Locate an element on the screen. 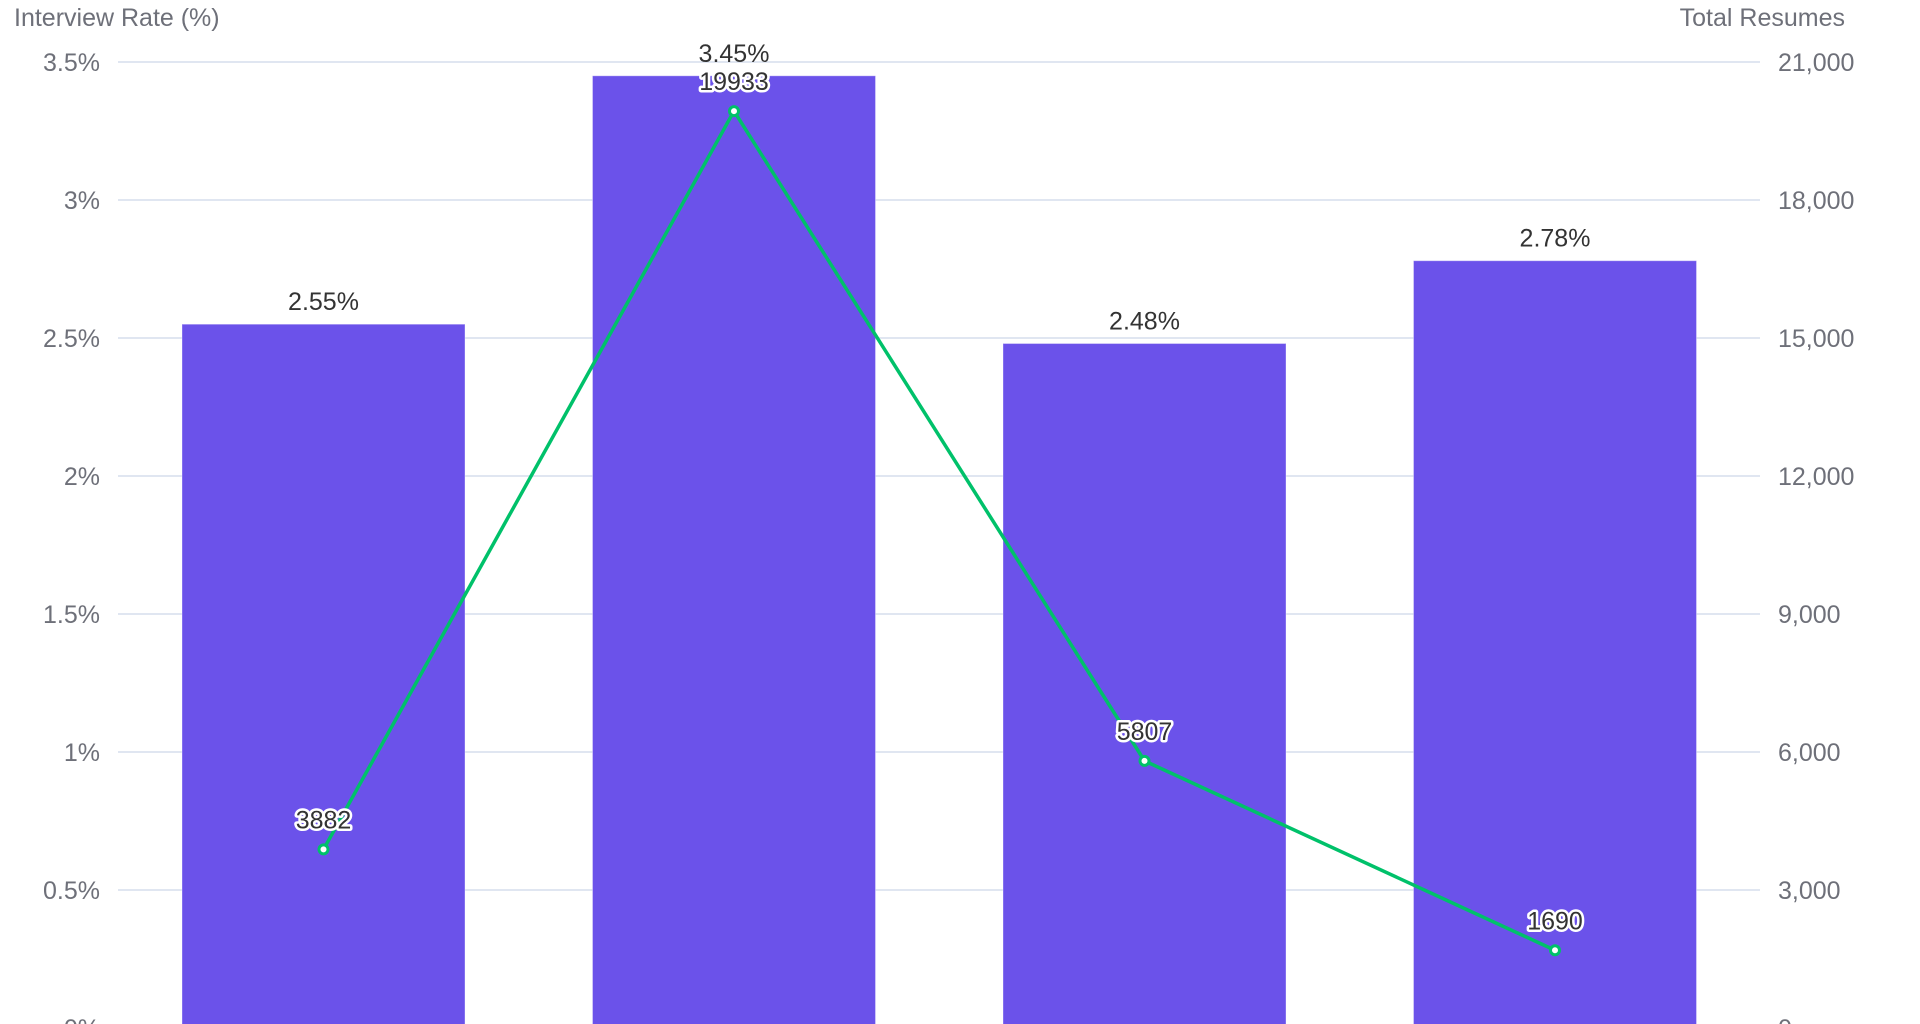 The height and width of the screenshot is (1024, 1920). left-tick-label: 1% is located at coordinates (82, 753).